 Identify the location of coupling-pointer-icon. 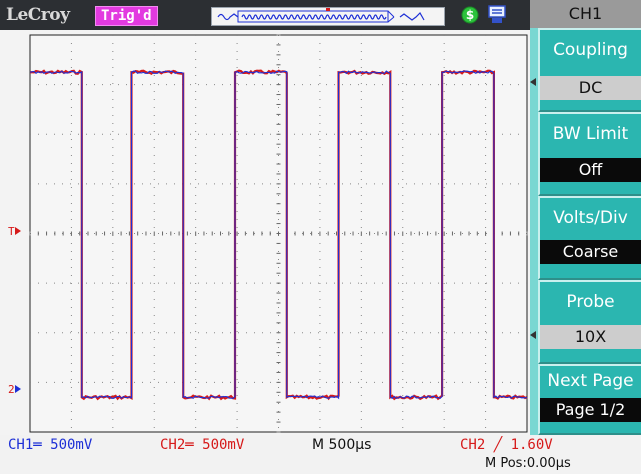
(533, 82).